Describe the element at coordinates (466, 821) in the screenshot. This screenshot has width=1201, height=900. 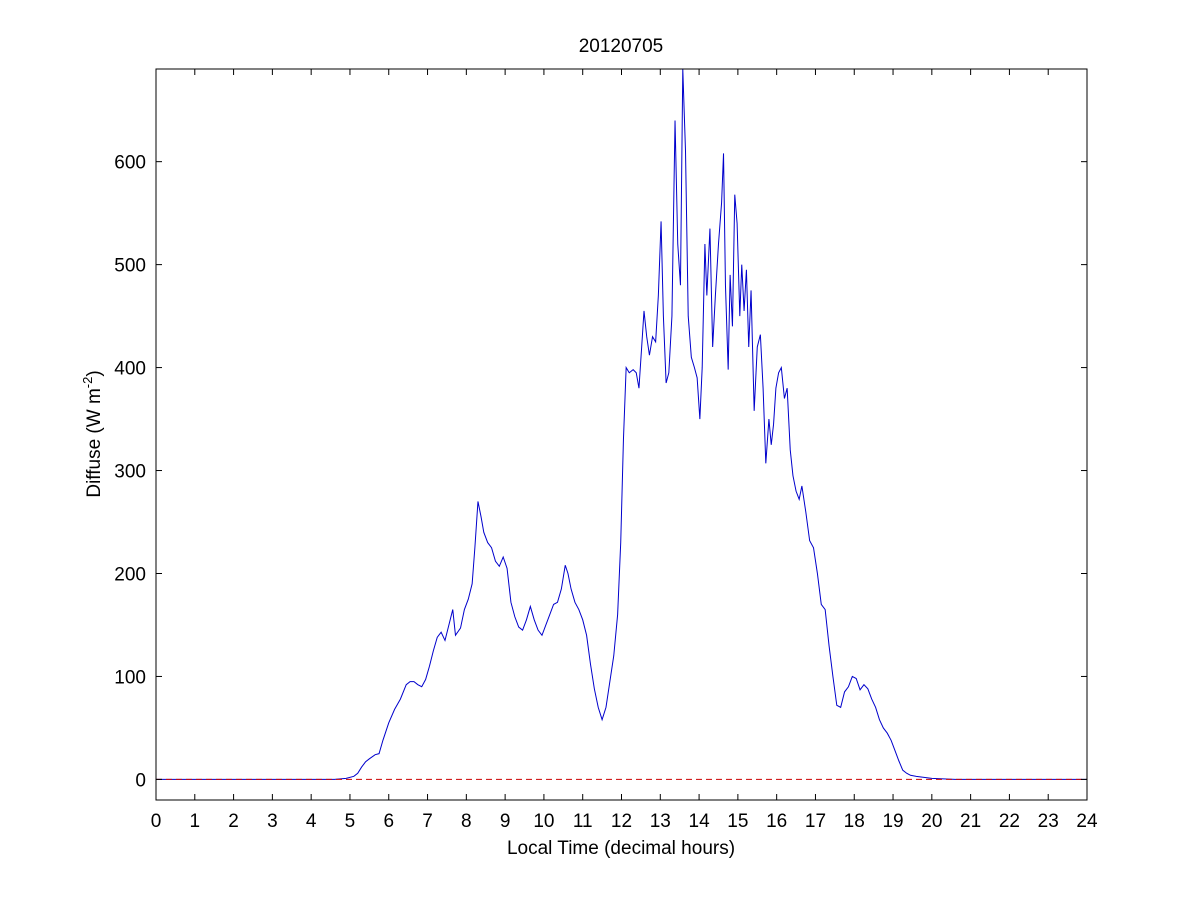
I see `x-tick-label: 8` at that location.